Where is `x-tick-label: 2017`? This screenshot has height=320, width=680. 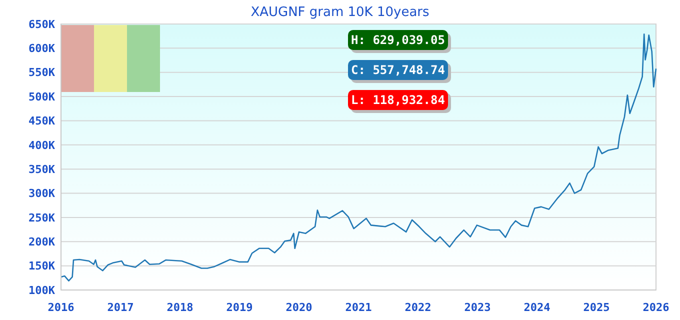 x-tick-label: 2017 is located at coordinates (120, 307).